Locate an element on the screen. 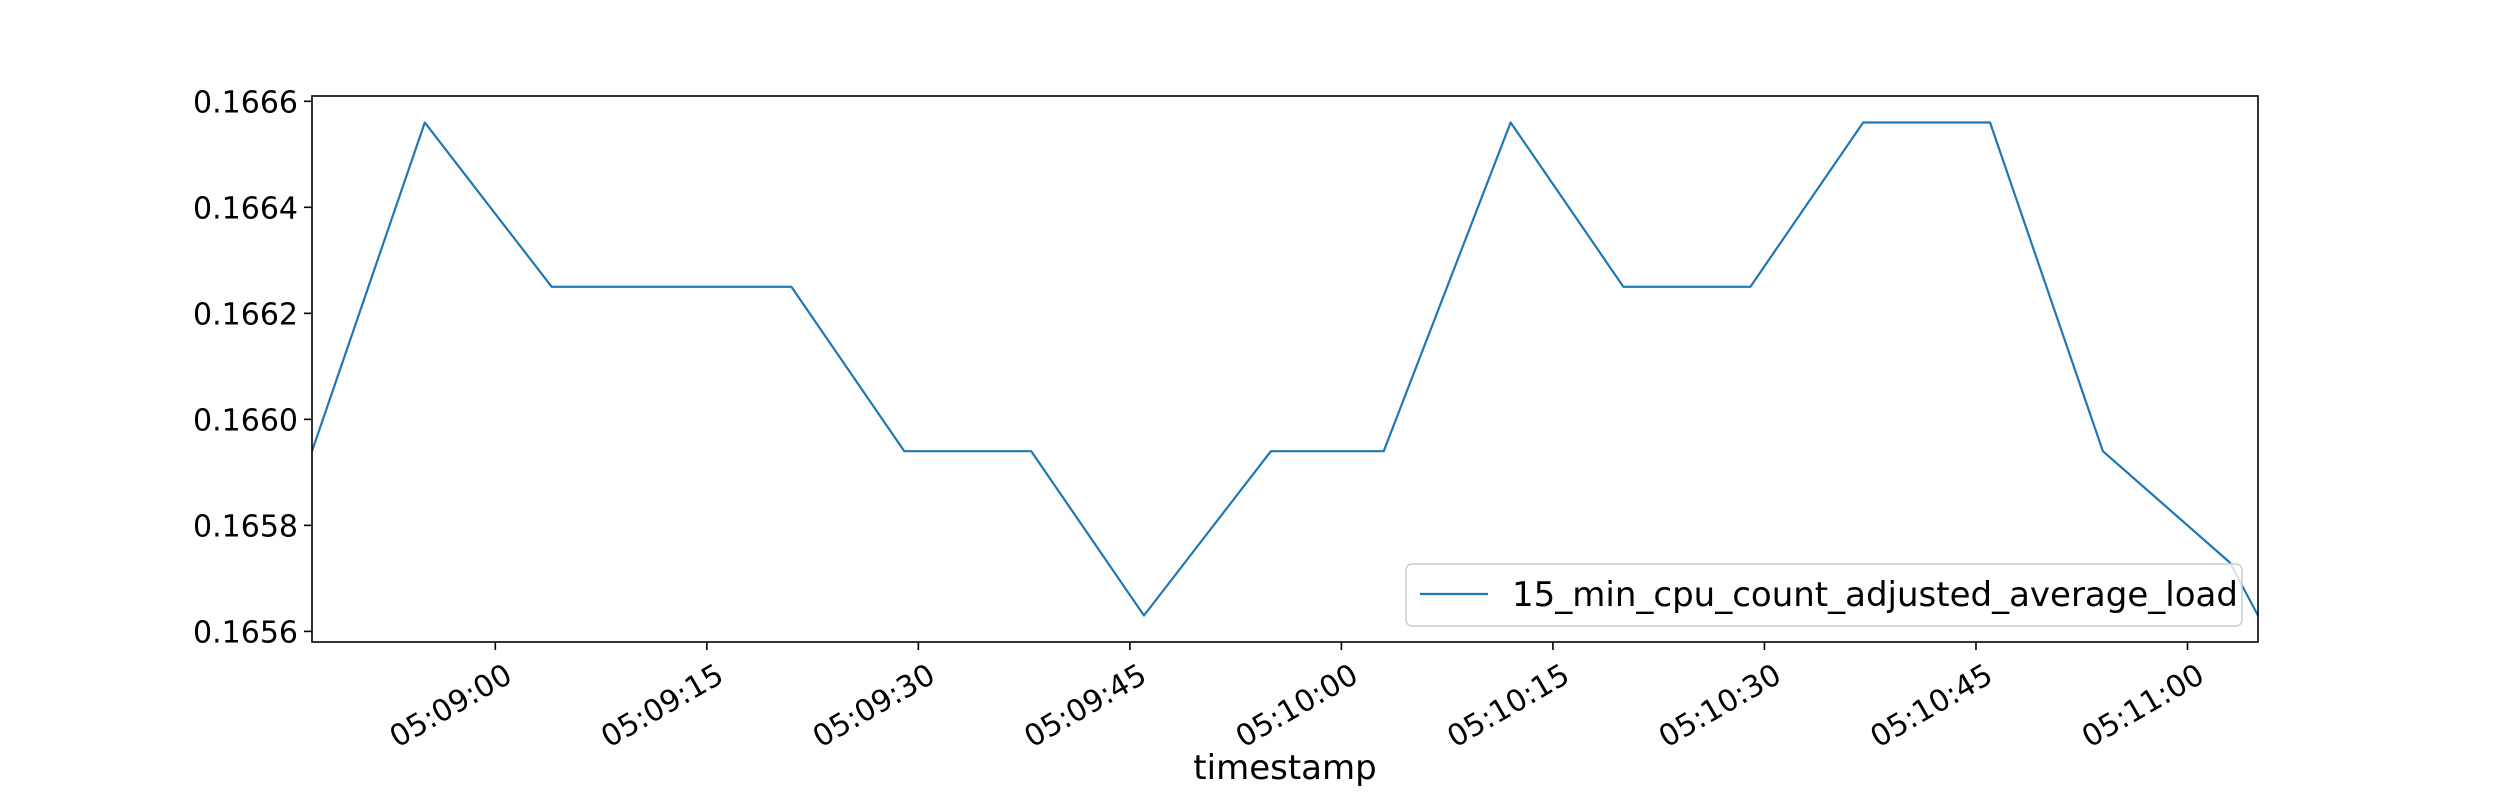  x-tick-label: 05:10:45 is located at coordinates (1932, 706).